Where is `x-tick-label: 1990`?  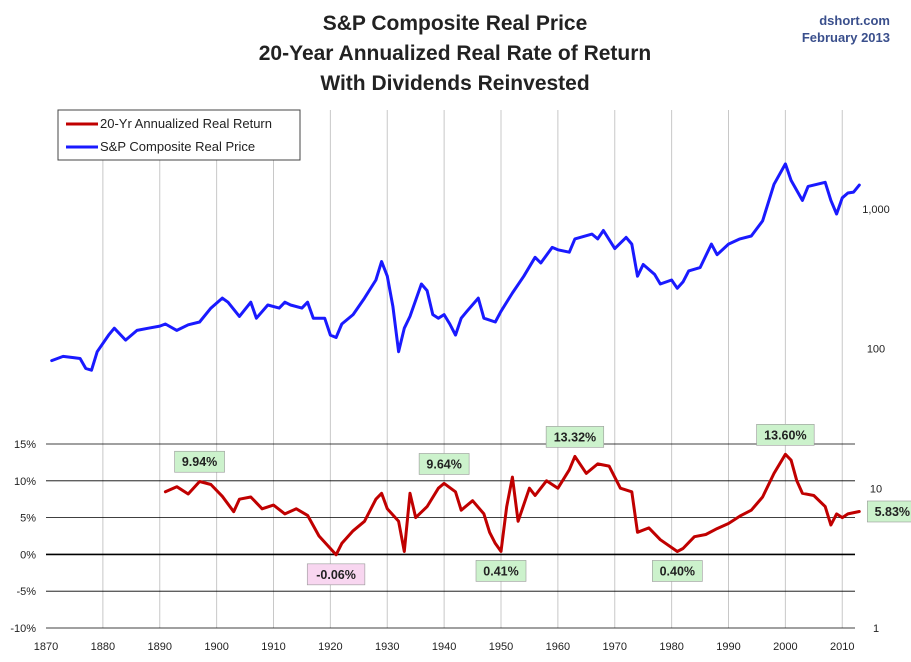 x-tick-label: 1990 is located at coordinates (728, 647).